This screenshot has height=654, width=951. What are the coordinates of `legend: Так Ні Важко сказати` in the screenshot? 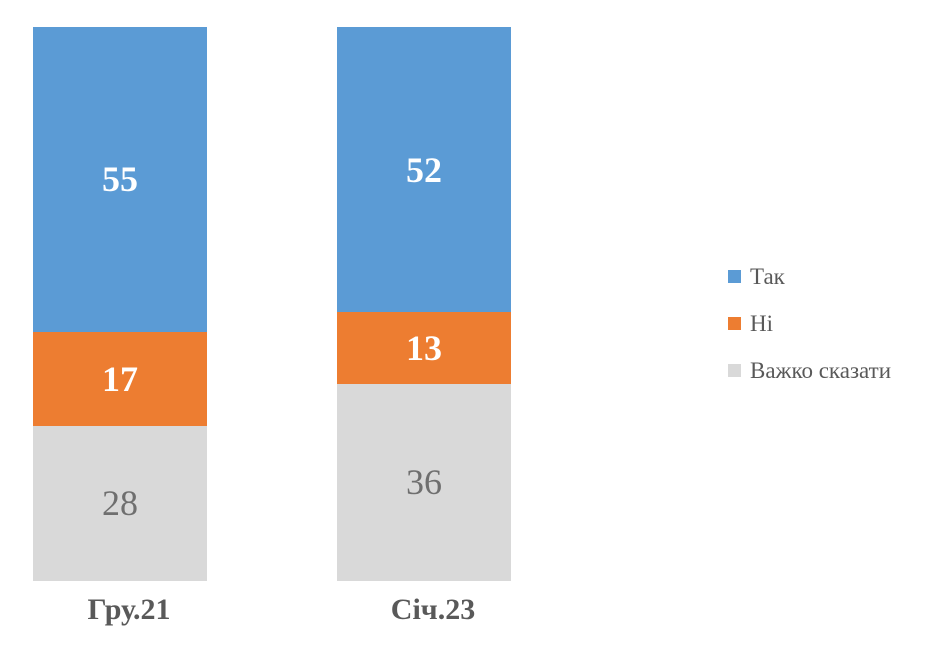 It's located at (809, 323).